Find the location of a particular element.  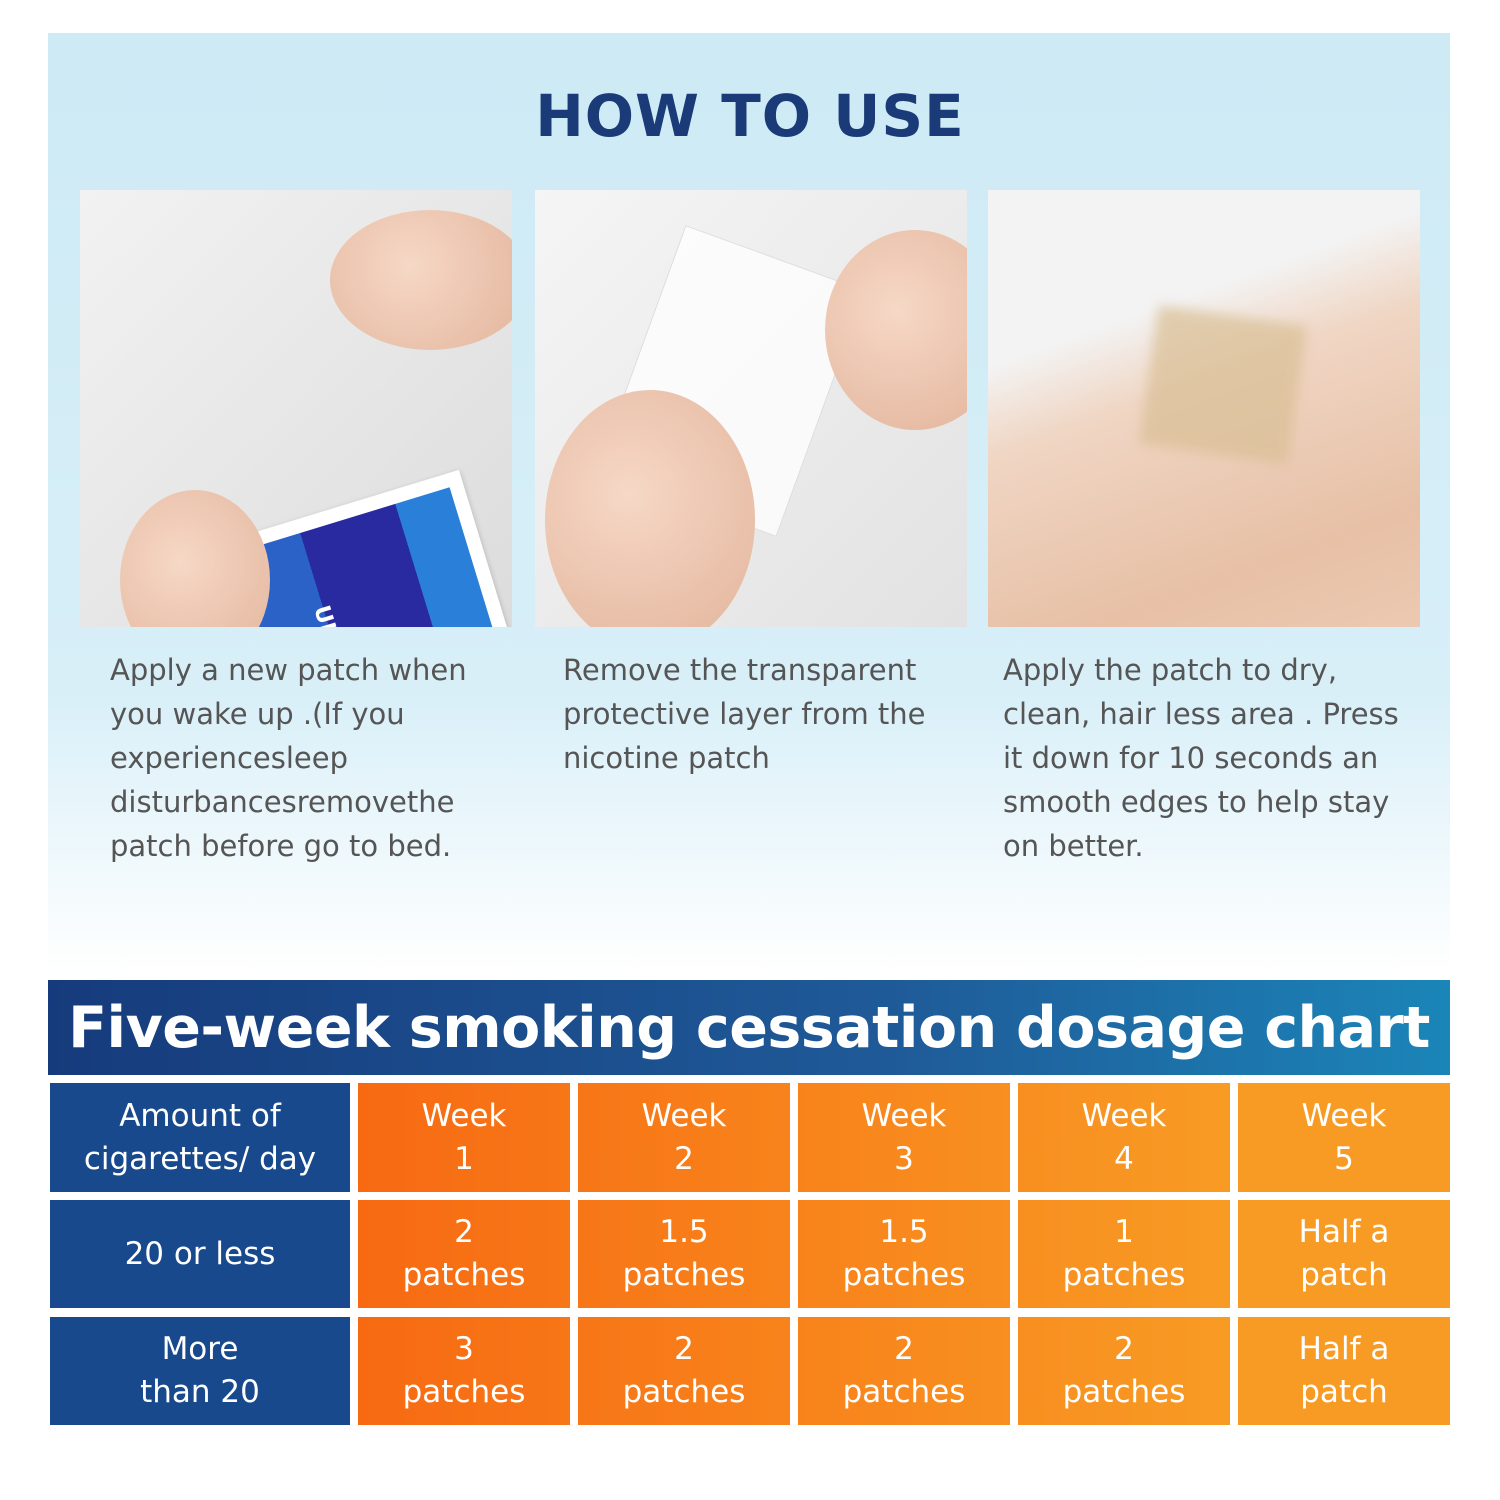

step-2-photo is located at coordinates (751, 408).